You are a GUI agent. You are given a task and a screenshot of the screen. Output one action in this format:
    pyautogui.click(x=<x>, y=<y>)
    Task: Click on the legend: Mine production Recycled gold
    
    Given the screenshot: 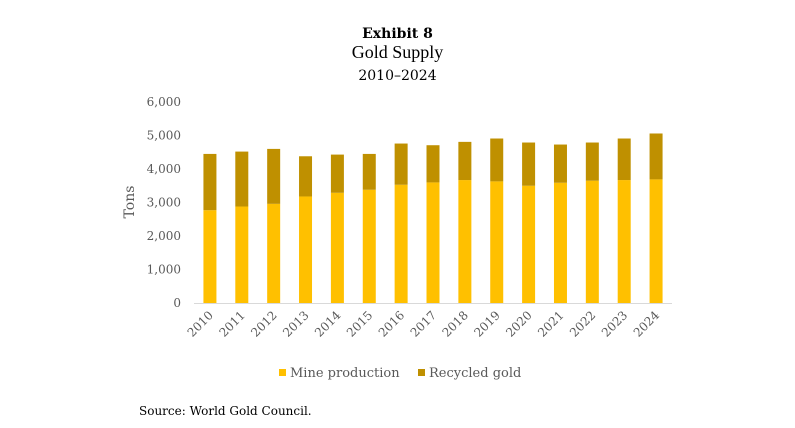 What is the action you would take?
    pyautogui.click(x=400, y=373)
    